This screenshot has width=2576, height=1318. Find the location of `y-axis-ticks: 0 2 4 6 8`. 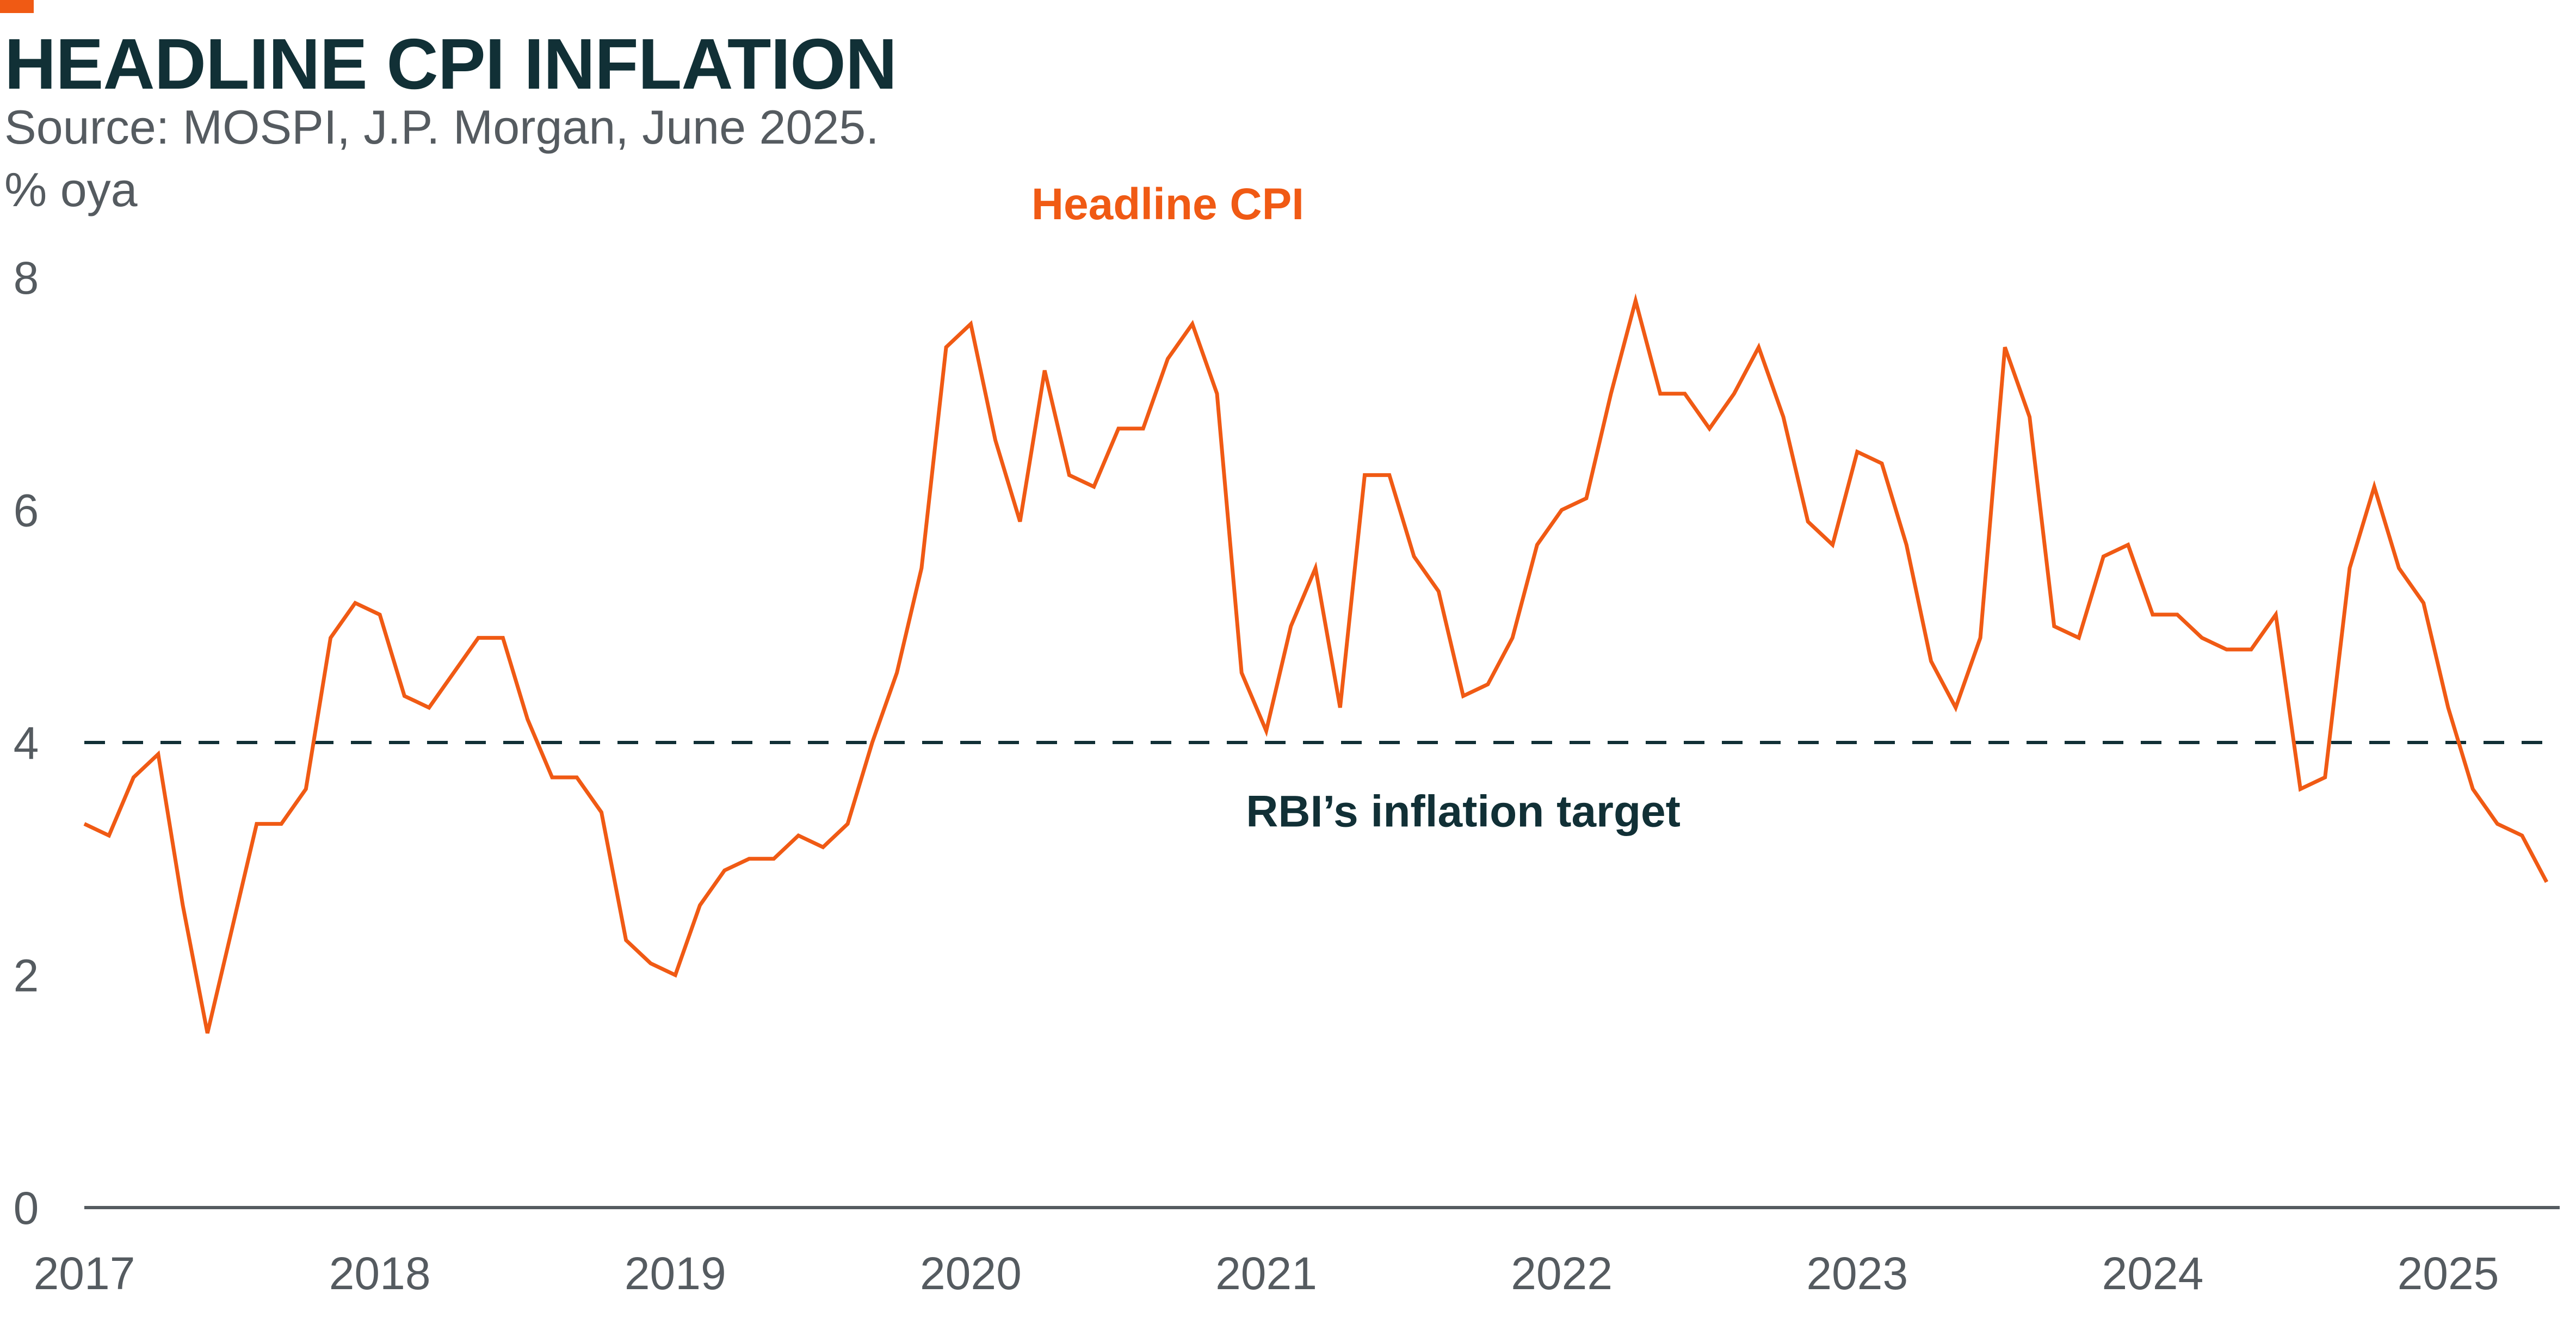

y-axis-ticks: 0 2 4 6 8 is located at coordinates (26, 743).